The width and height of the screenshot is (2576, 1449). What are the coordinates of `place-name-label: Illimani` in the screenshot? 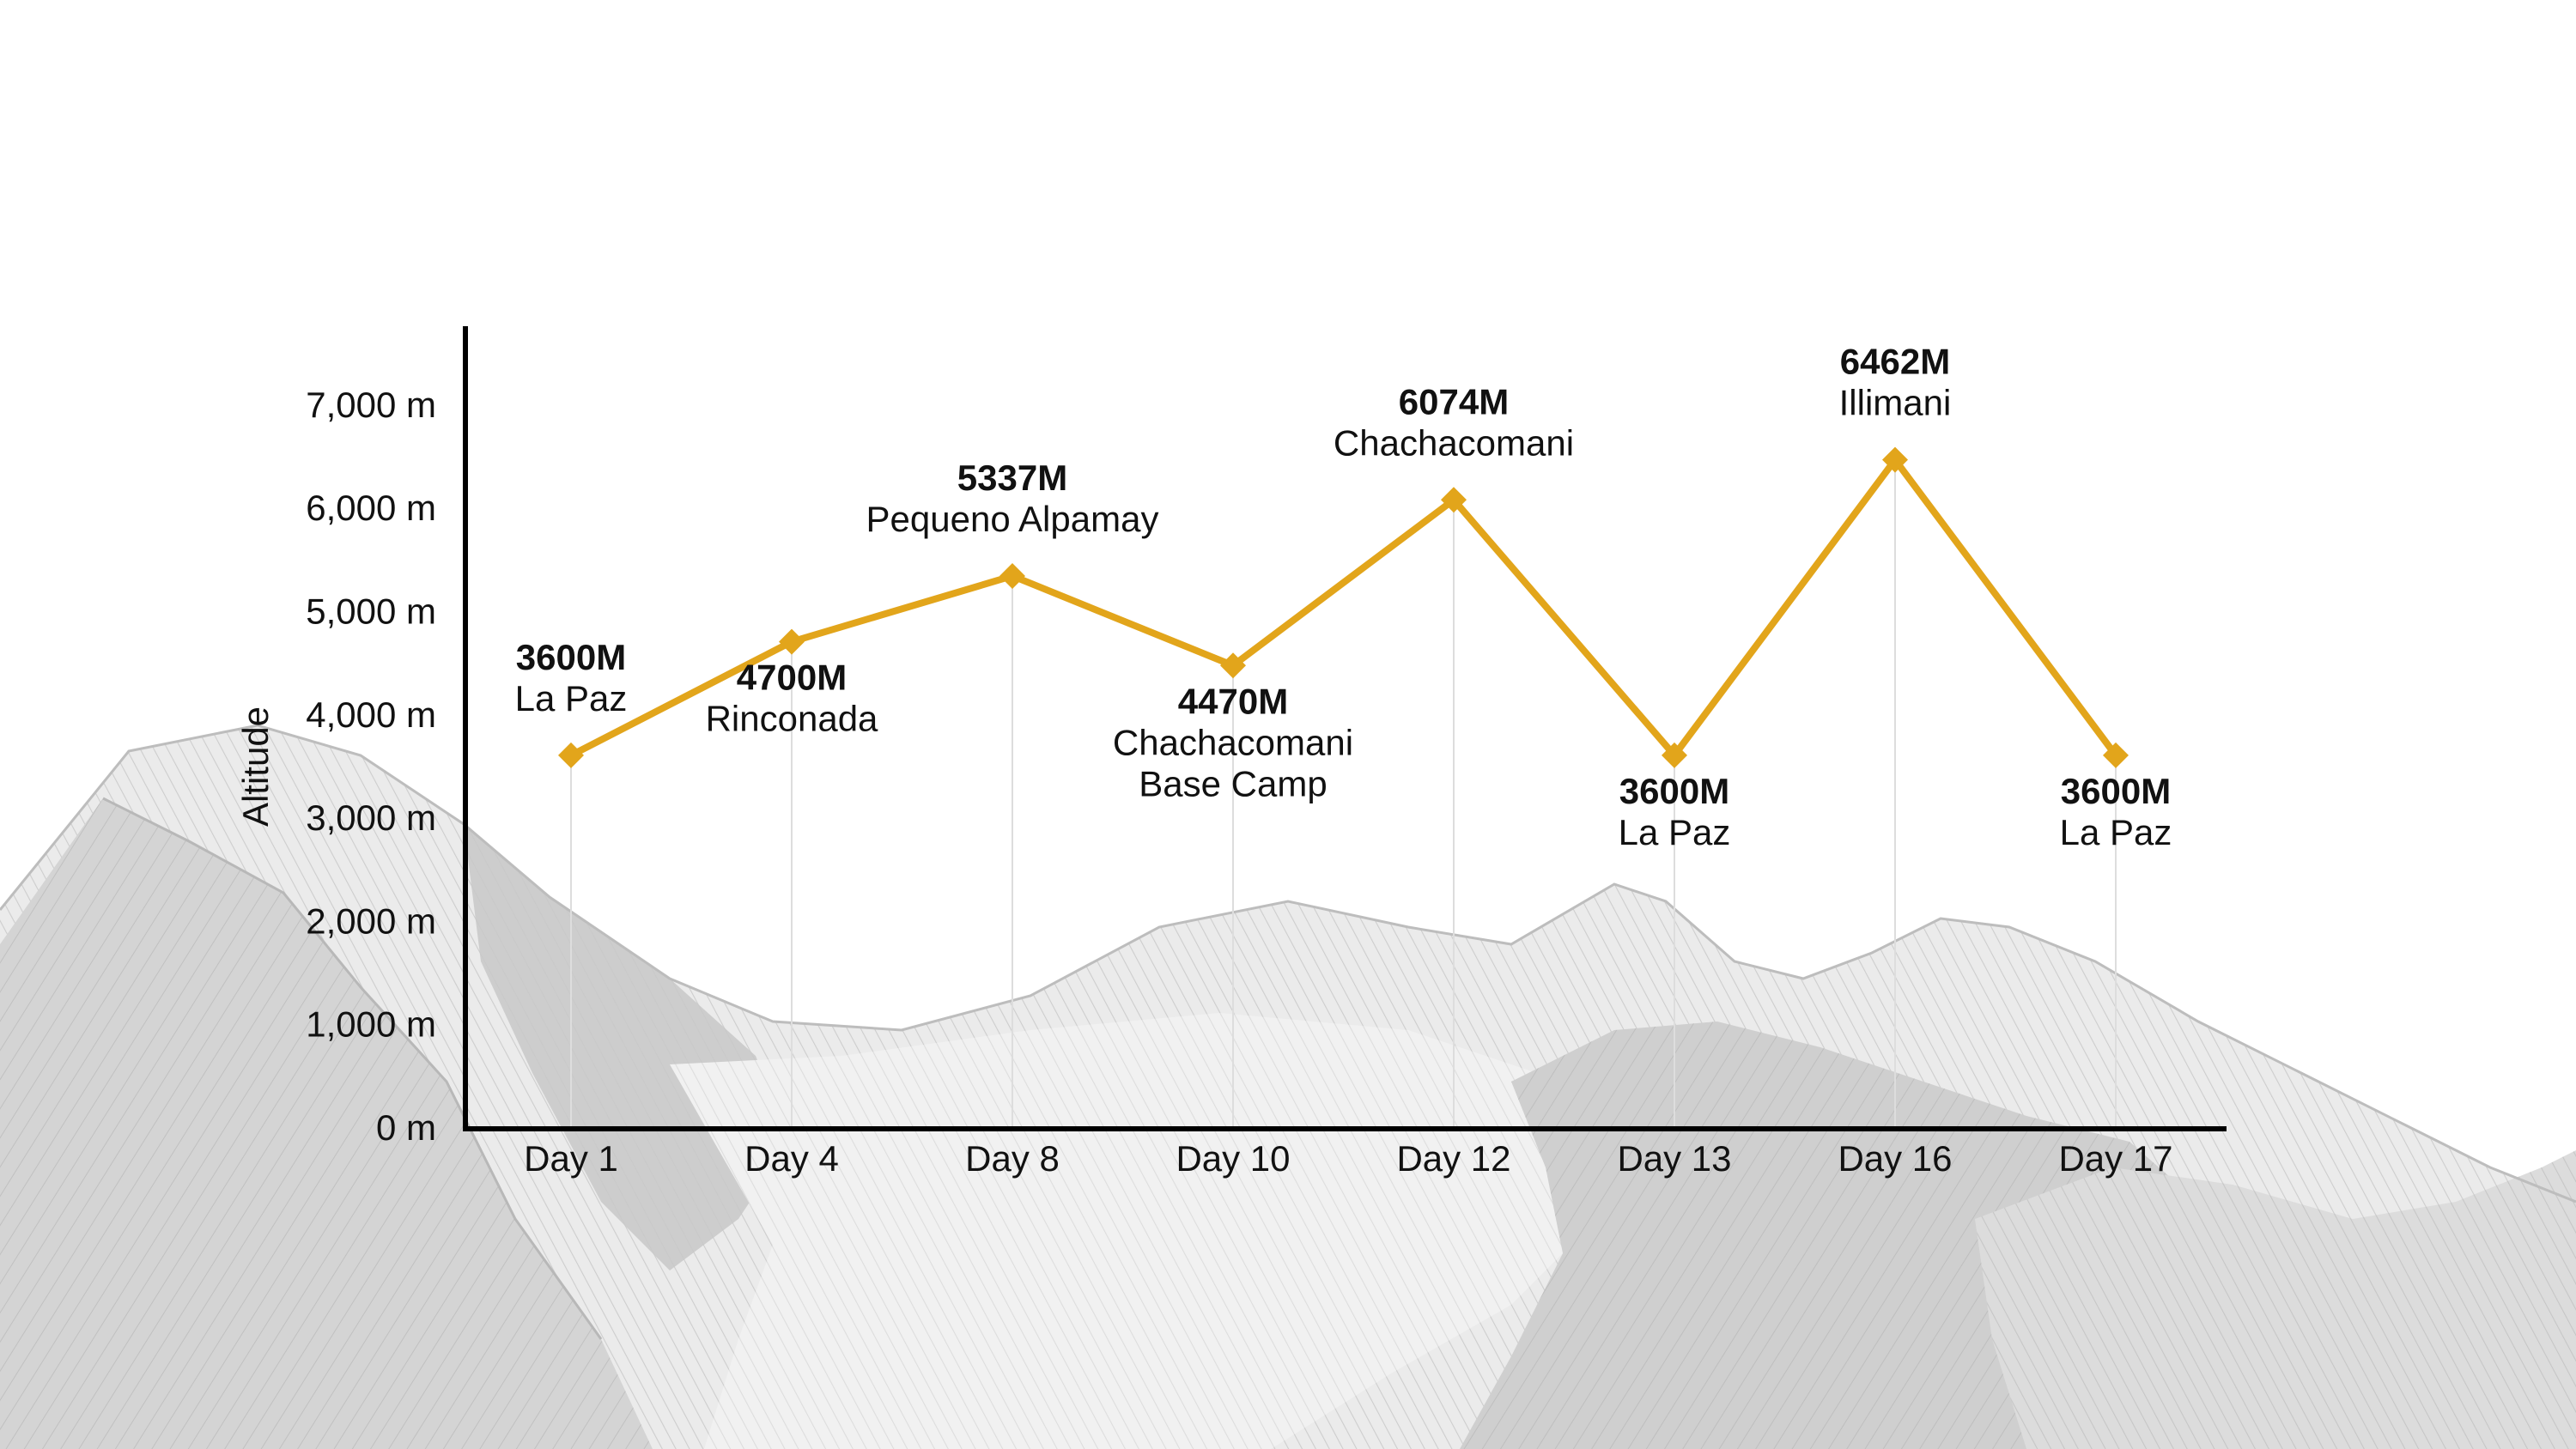 It's located at (1895, 403).